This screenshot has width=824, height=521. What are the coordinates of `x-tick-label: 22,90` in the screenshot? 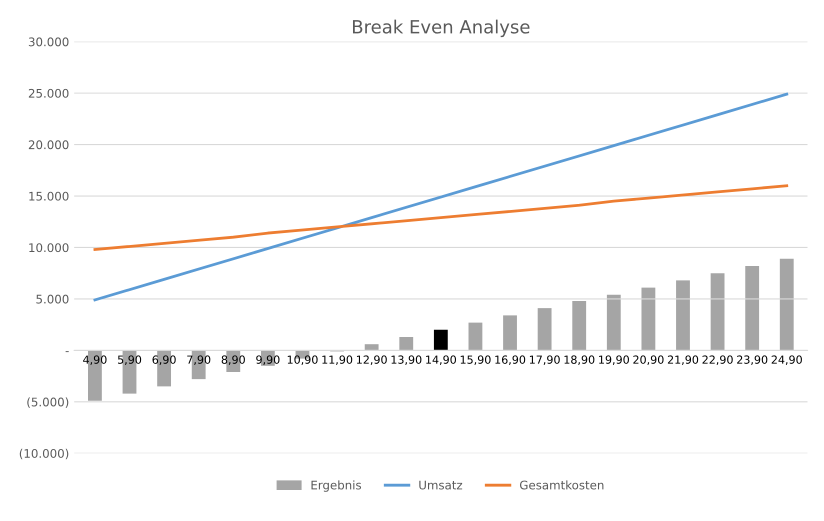 It's located at (717, 360).